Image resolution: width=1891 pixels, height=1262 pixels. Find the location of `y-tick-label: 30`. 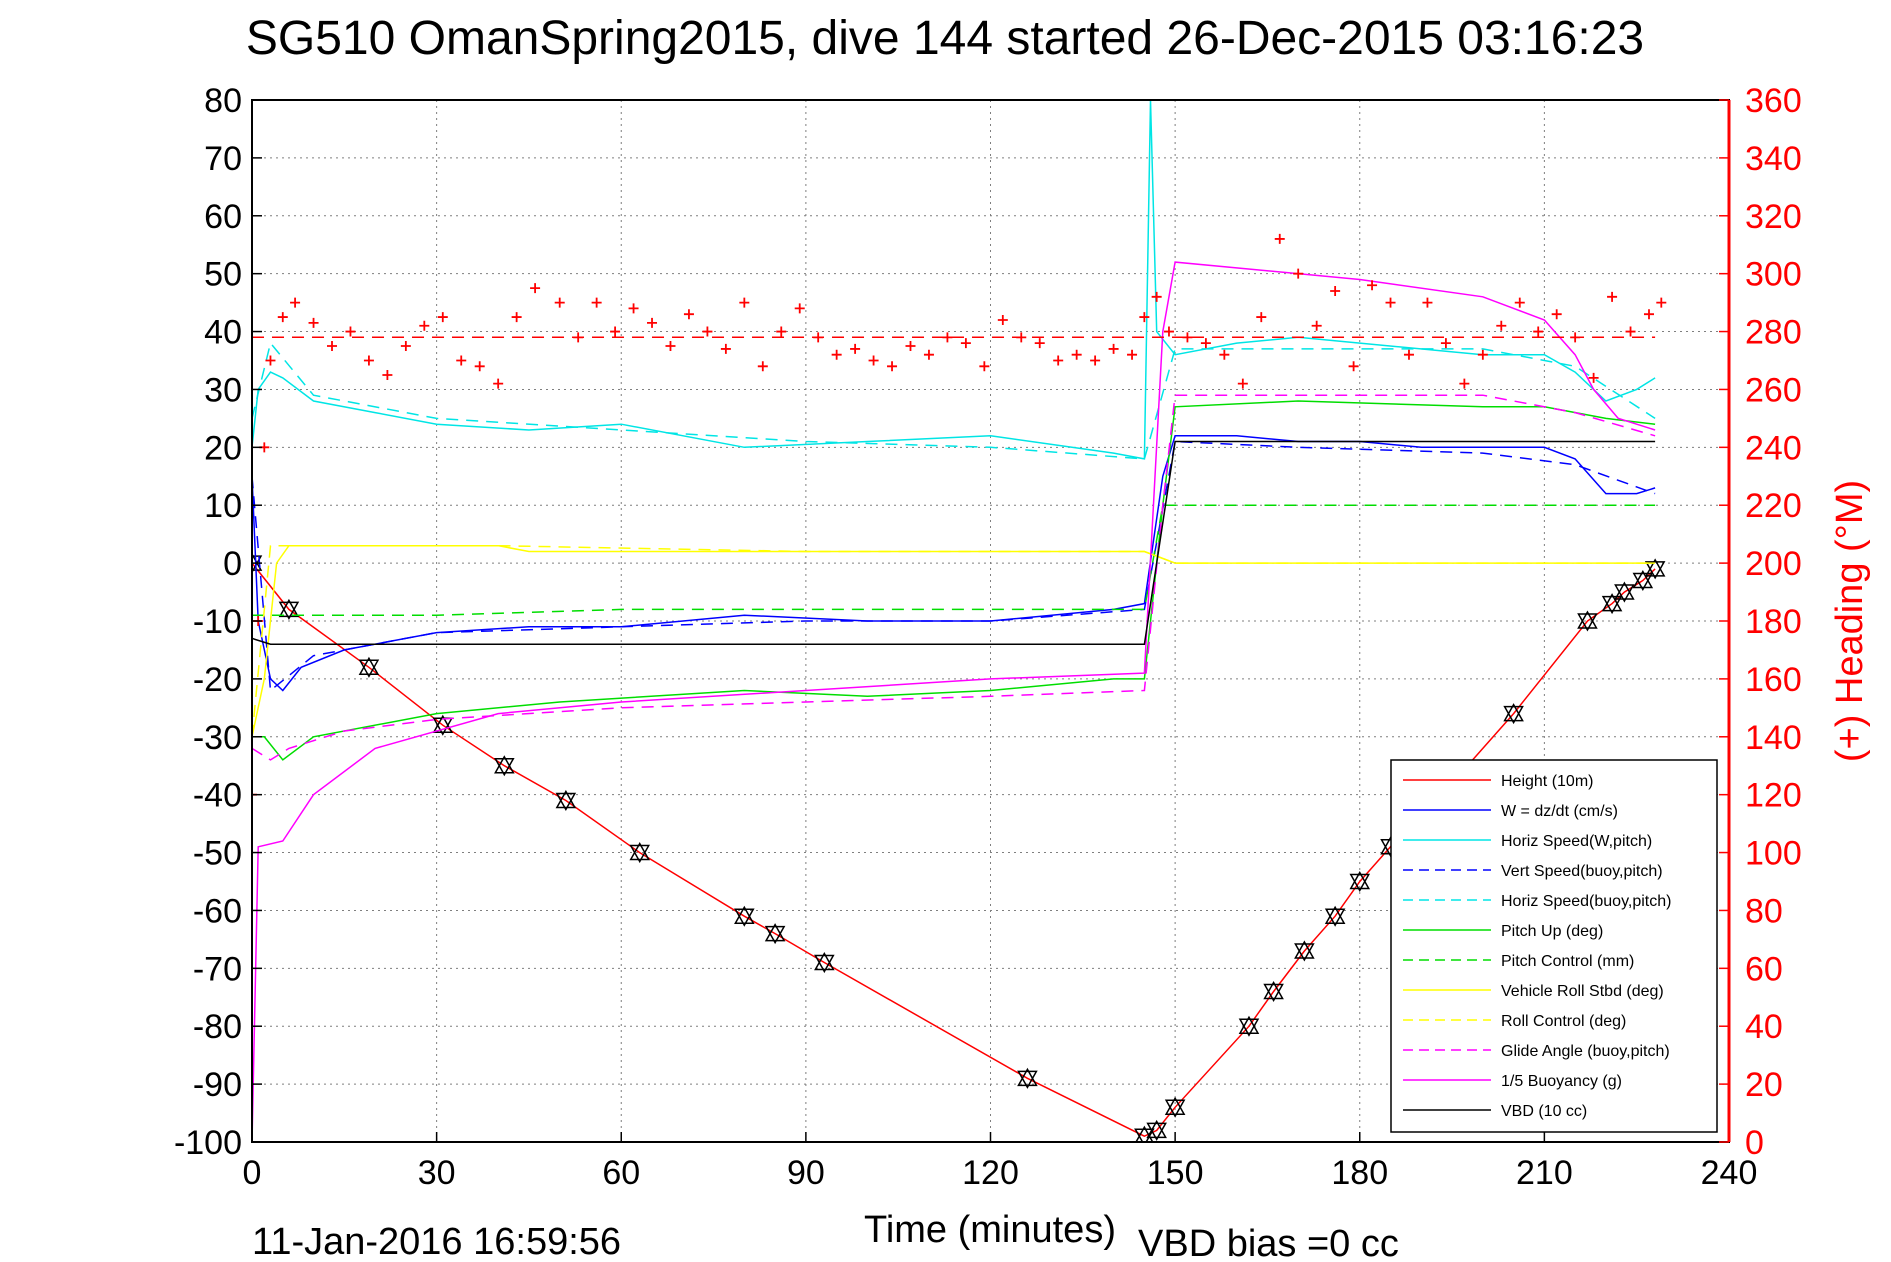

y-tick-label: 30 is located at coordinates (223, 390).